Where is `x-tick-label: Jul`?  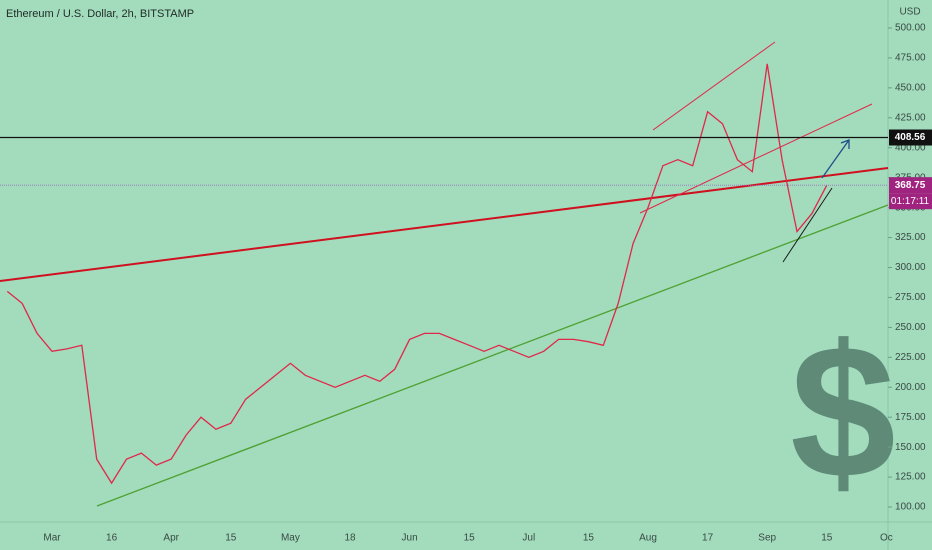
x-tick-label: Jul is located at coordinates (528, 538).